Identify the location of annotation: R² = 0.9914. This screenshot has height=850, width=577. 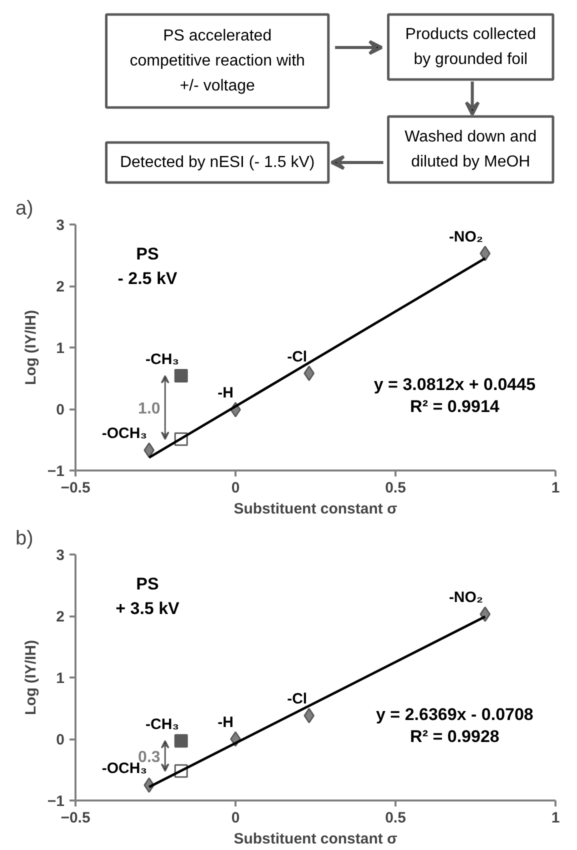
(455, 406).